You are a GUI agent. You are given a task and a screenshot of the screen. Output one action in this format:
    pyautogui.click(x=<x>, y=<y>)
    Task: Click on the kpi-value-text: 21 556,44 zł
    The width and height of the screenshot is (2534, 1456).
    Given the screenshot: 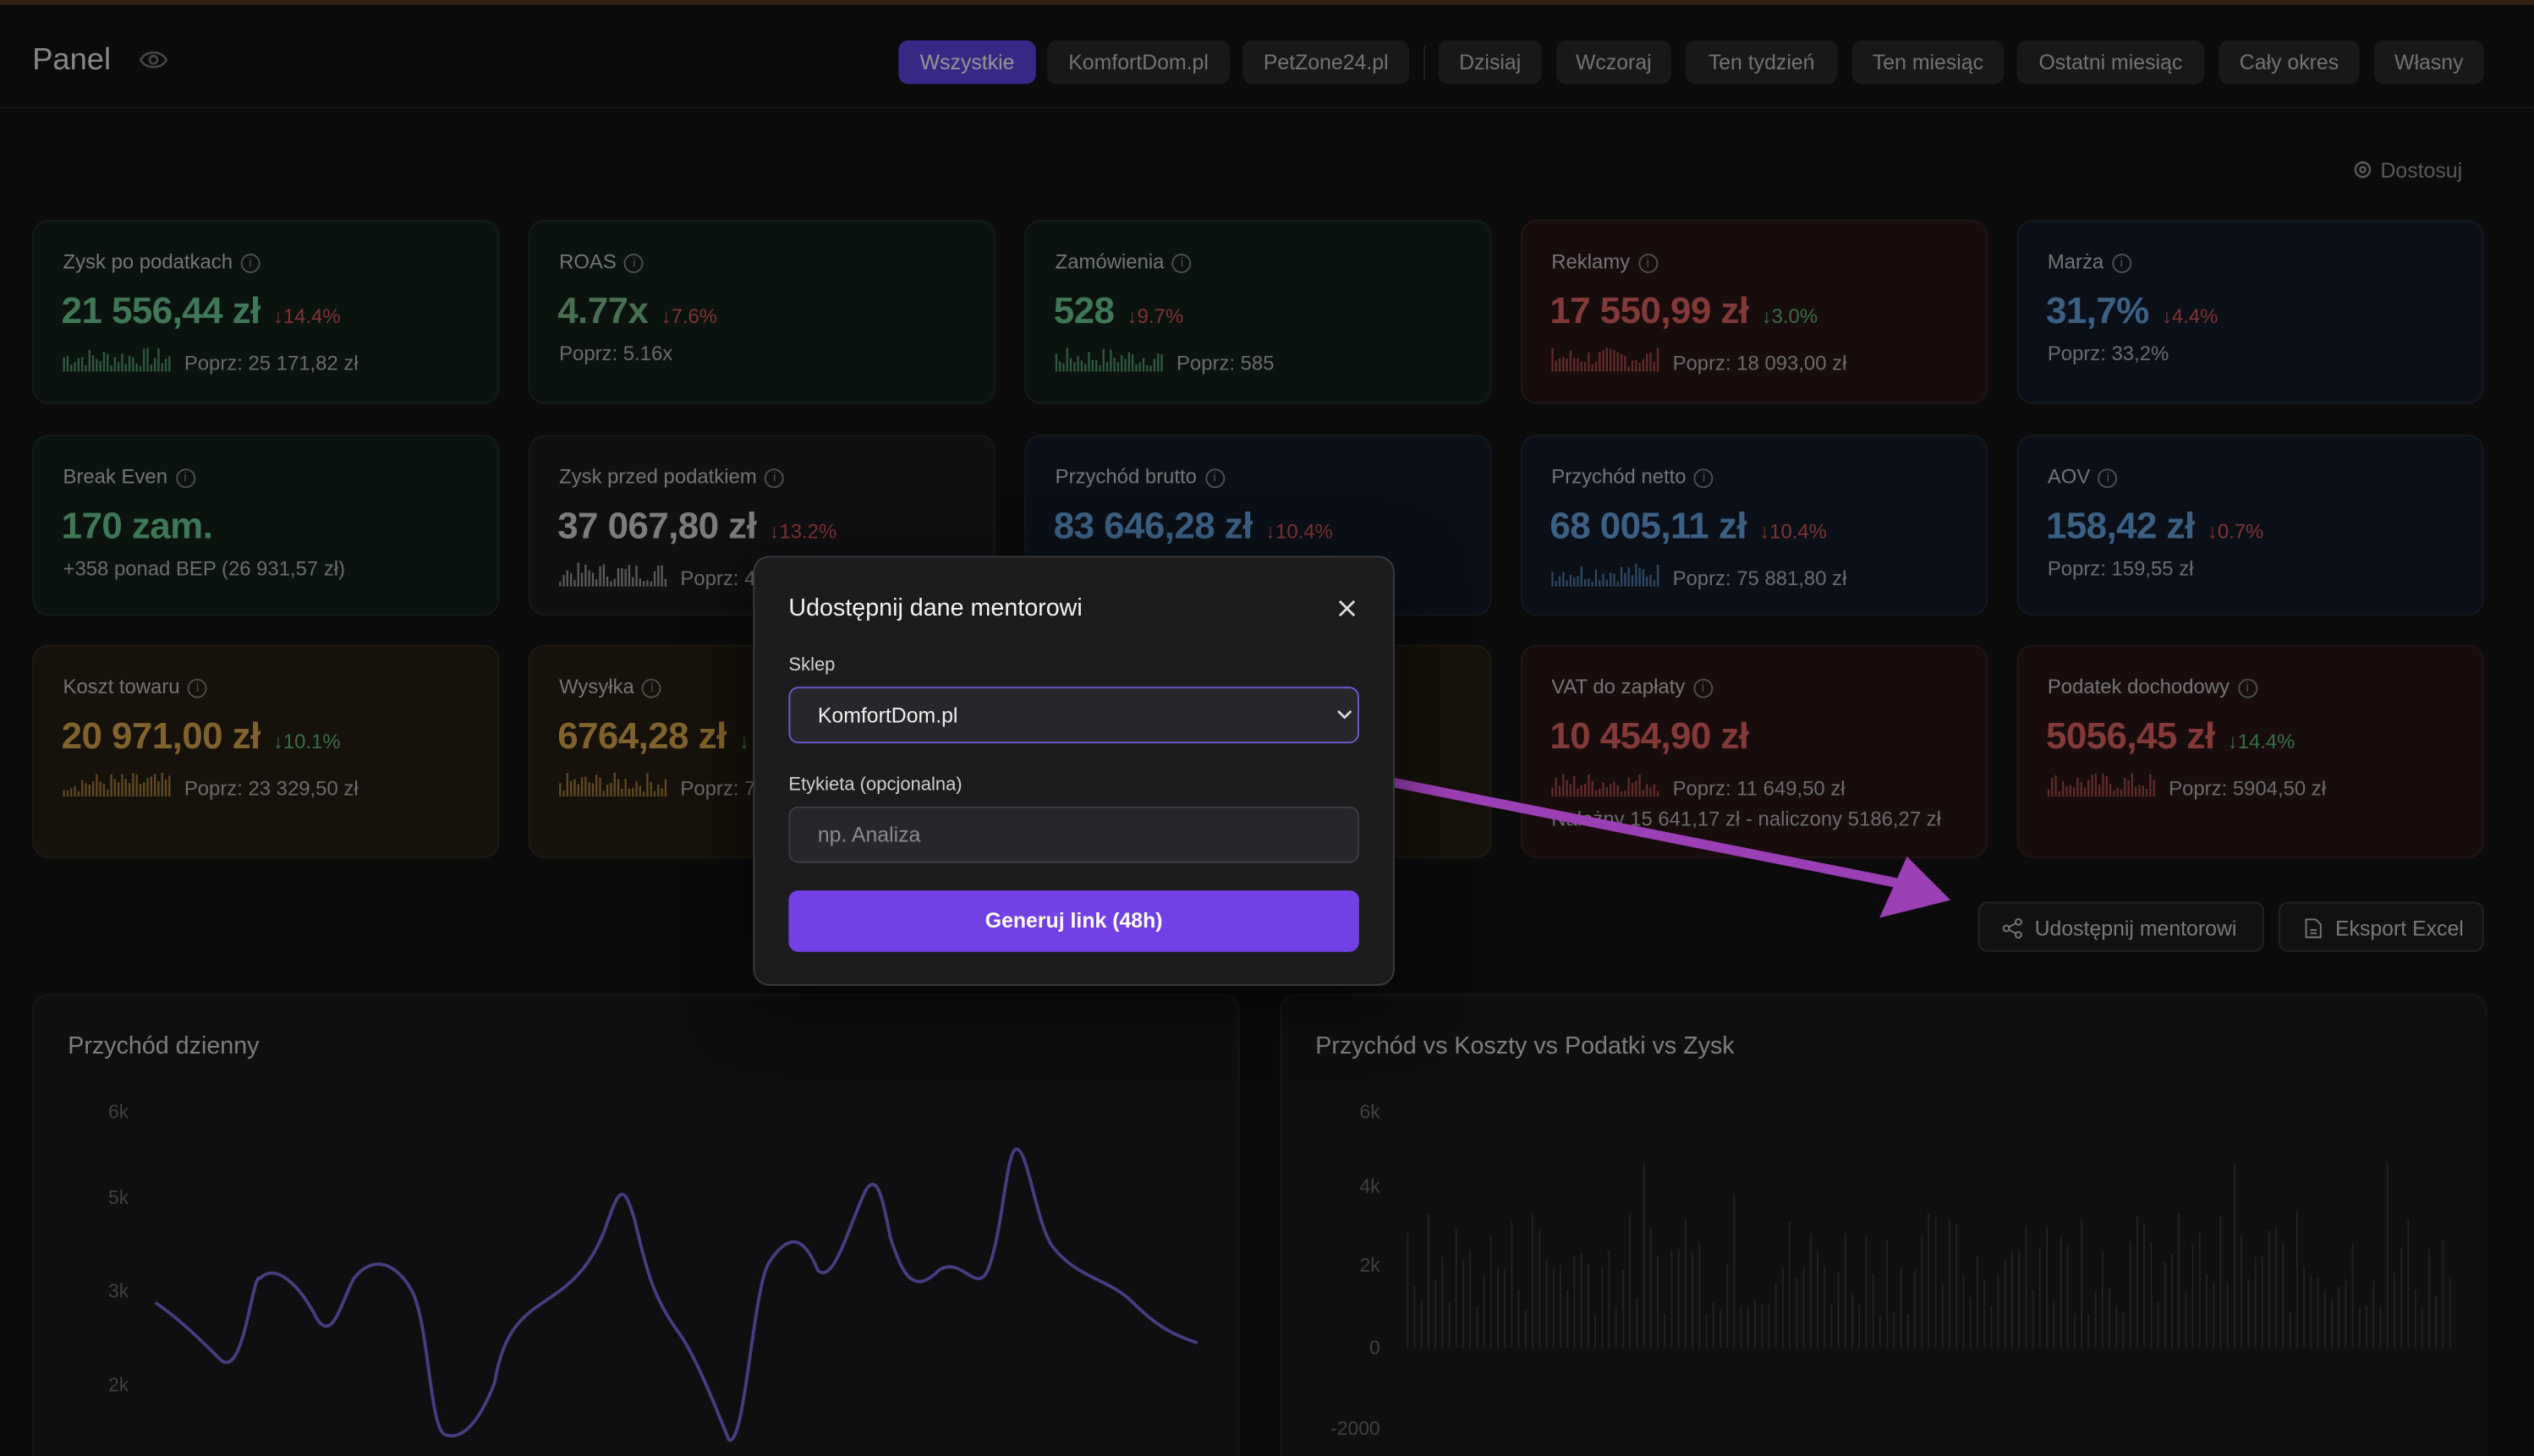 What is the action you would take?
    pyautogui.click(x=161, y=310)
    